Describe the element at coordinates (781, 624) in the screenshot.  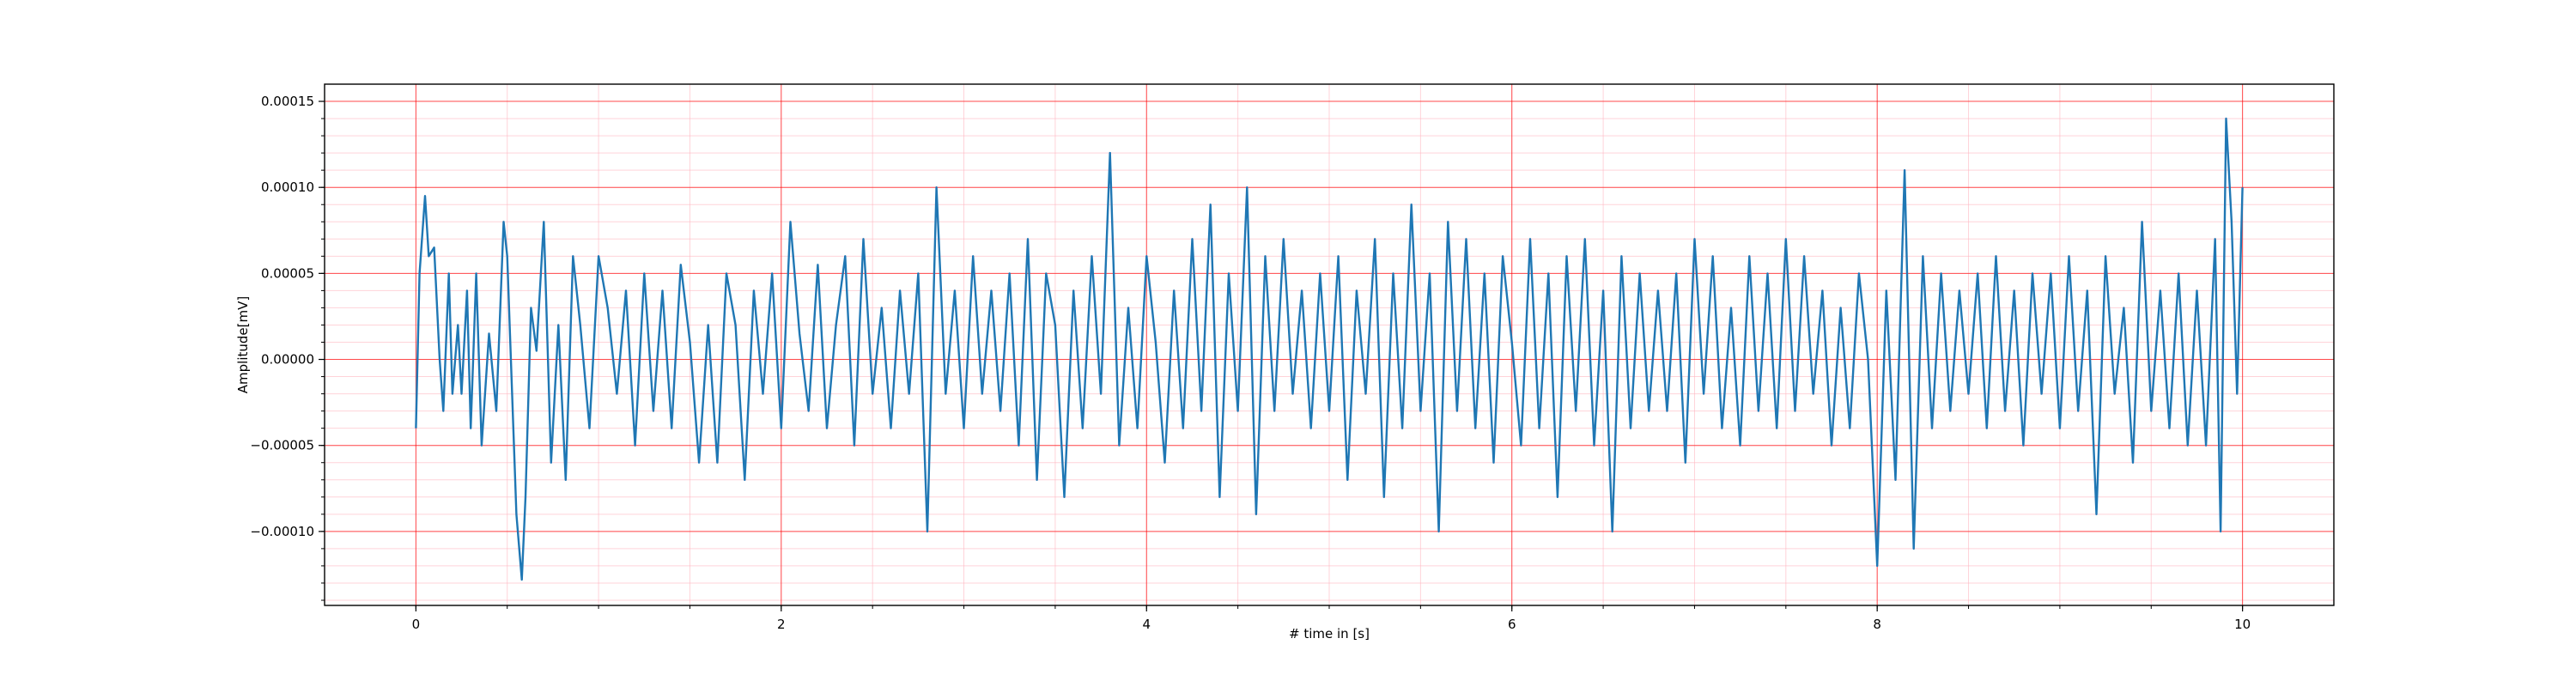
I see `x-tick-label: 2` at that location.